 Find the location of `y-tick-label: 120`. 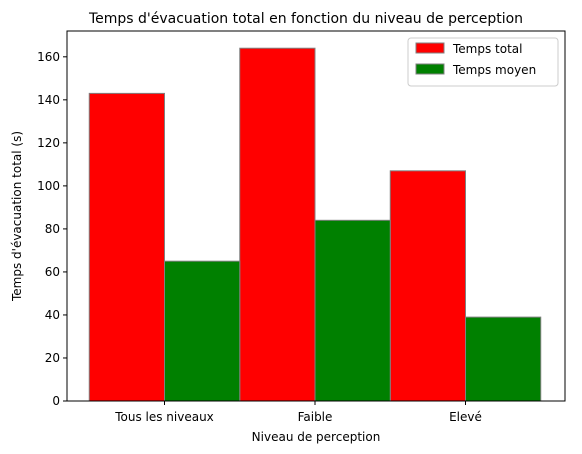

y-tick-label: 120 is located at coordinates (48, 143).